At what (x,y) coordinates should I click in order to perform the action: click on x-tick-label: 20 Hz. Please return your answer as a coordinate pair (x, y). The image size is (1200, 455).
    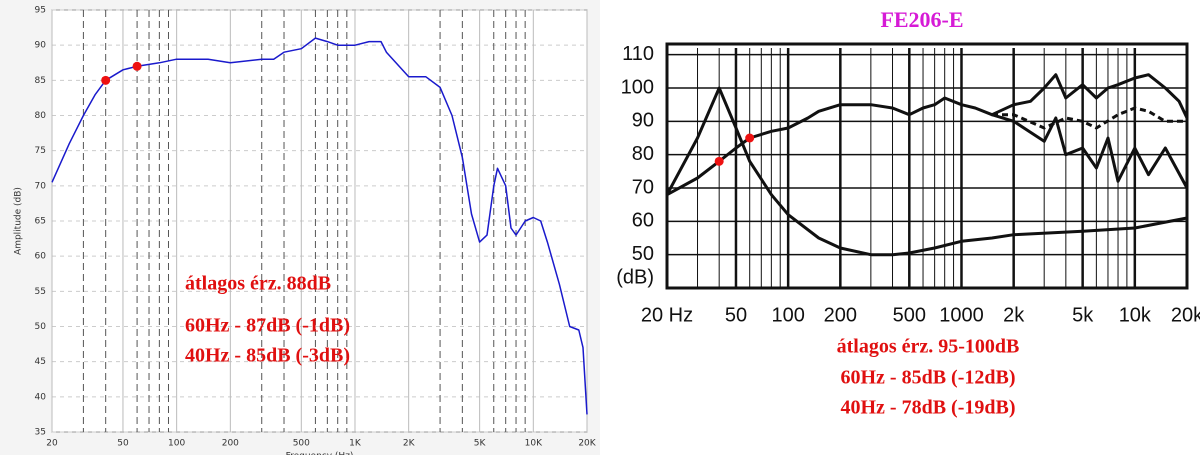
    Looking at the image, I should click on (667, 315).